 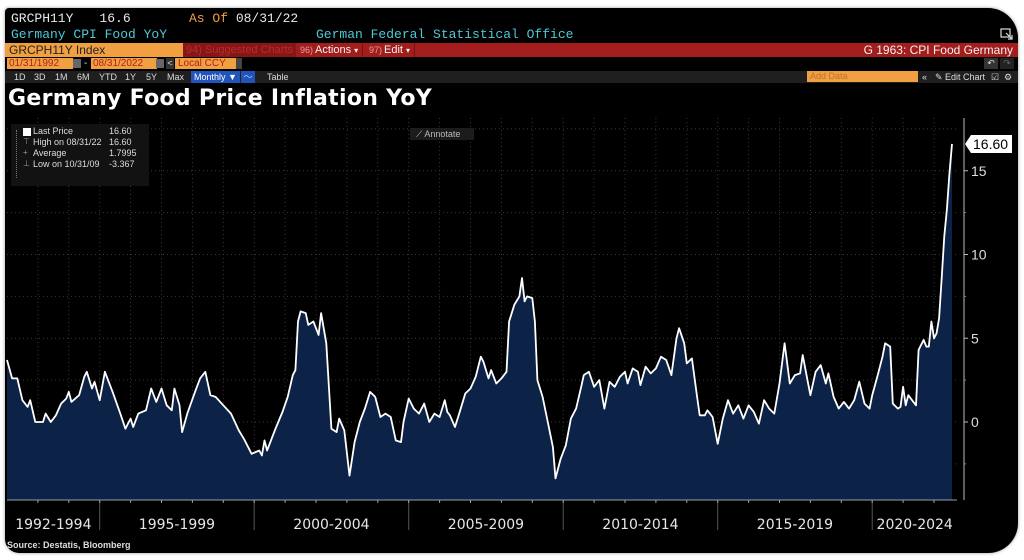 I want to click on last-value-tag: 16.60, so click(x=988, y=143).